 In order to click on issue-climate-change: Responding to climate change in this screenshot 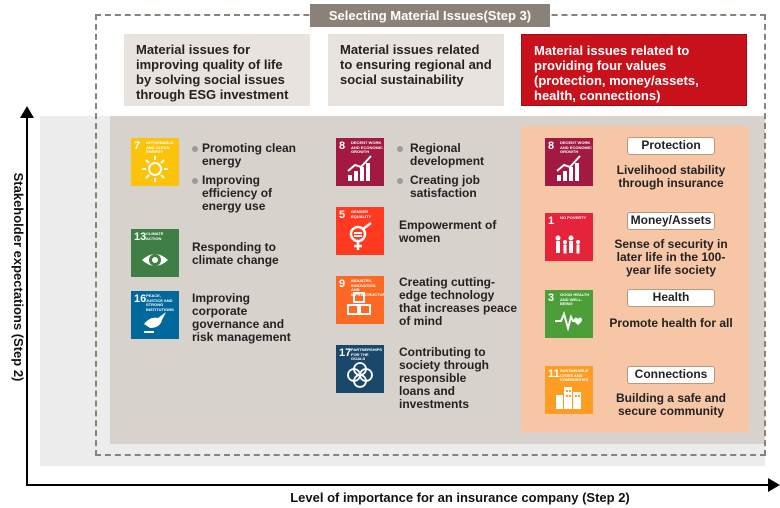, I will do `click(235, 253)`.